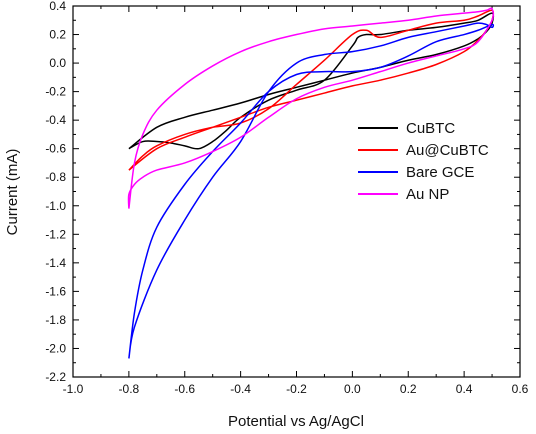 The height and width of the screenshot is (434, 536). I want to click on y-axis-title: Current (mA), so click(12, 192).